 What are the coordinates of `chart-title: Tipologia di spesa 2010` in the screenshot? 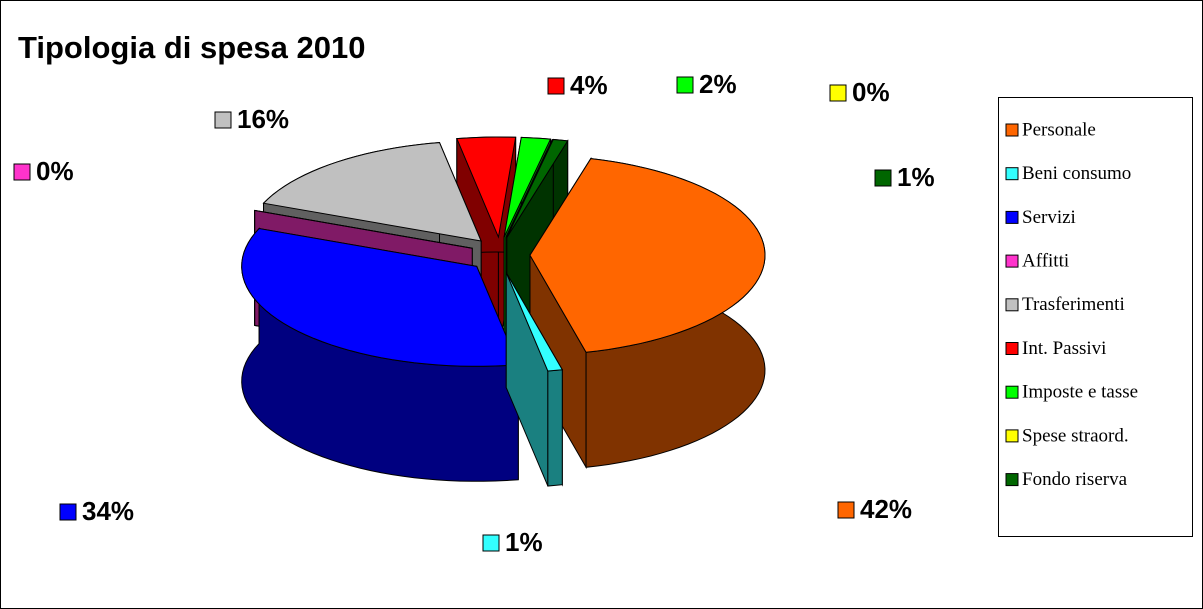 It's located at (191, 47).